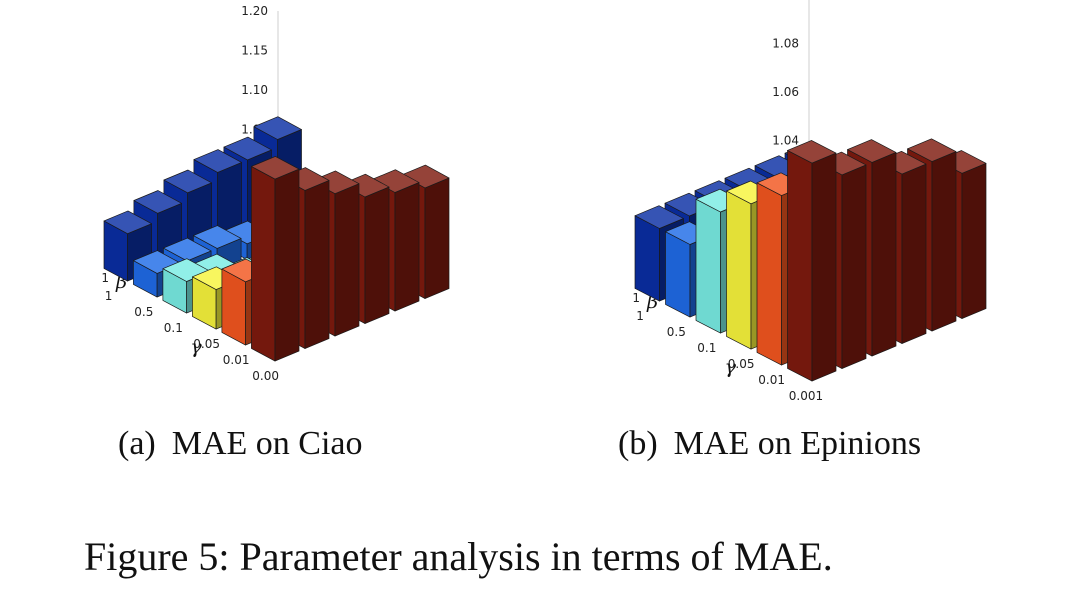 This screenshot has width=1080, height=615. What do you see at coordinates (157, 556) in the screenshot?
I see `figure-caption-number: Figure 5:` at bounding box center [157, 556].